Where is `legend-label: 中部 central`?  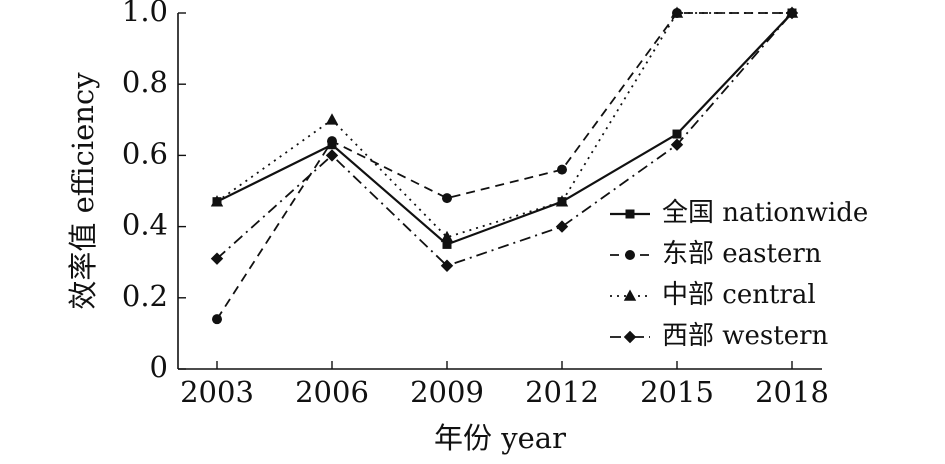 legend-label: 中部 central is located at coordinates (739, 295).